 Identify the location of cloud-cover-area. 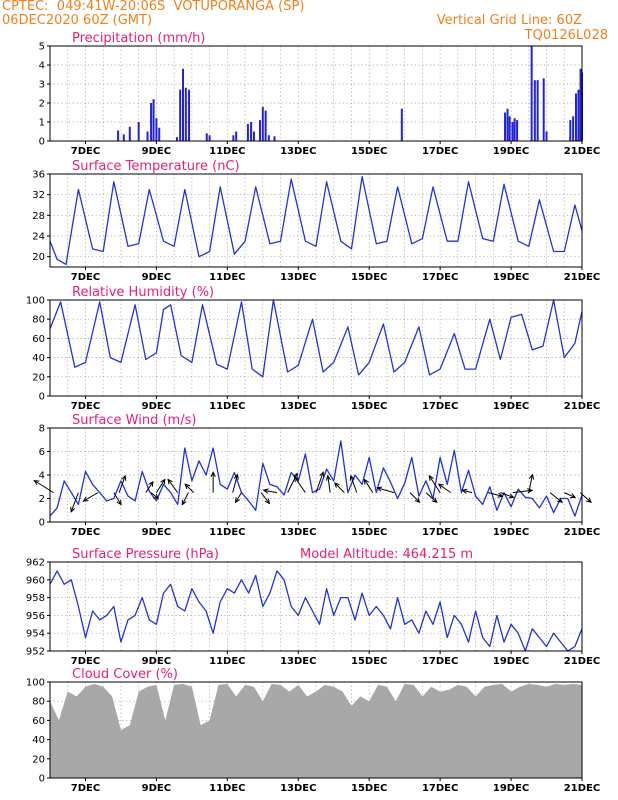
(316, 730).